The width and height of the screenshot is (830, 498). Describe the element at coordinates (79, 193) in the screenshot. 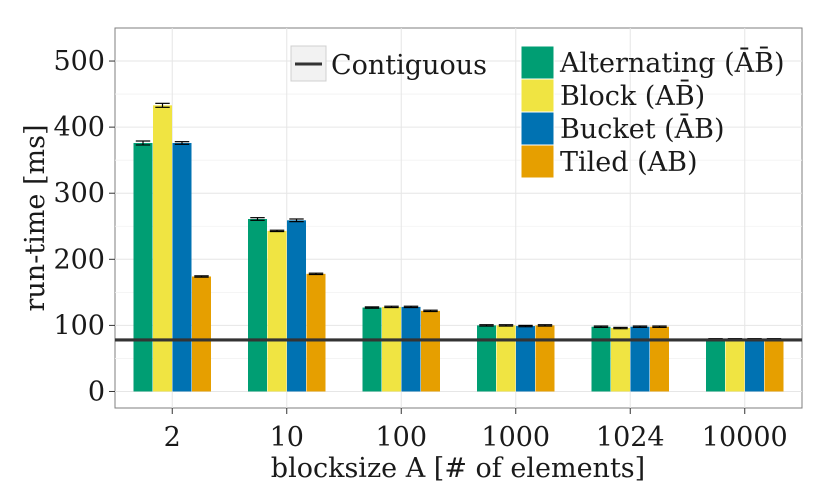

I see `y-tick-label: 300` at that location.